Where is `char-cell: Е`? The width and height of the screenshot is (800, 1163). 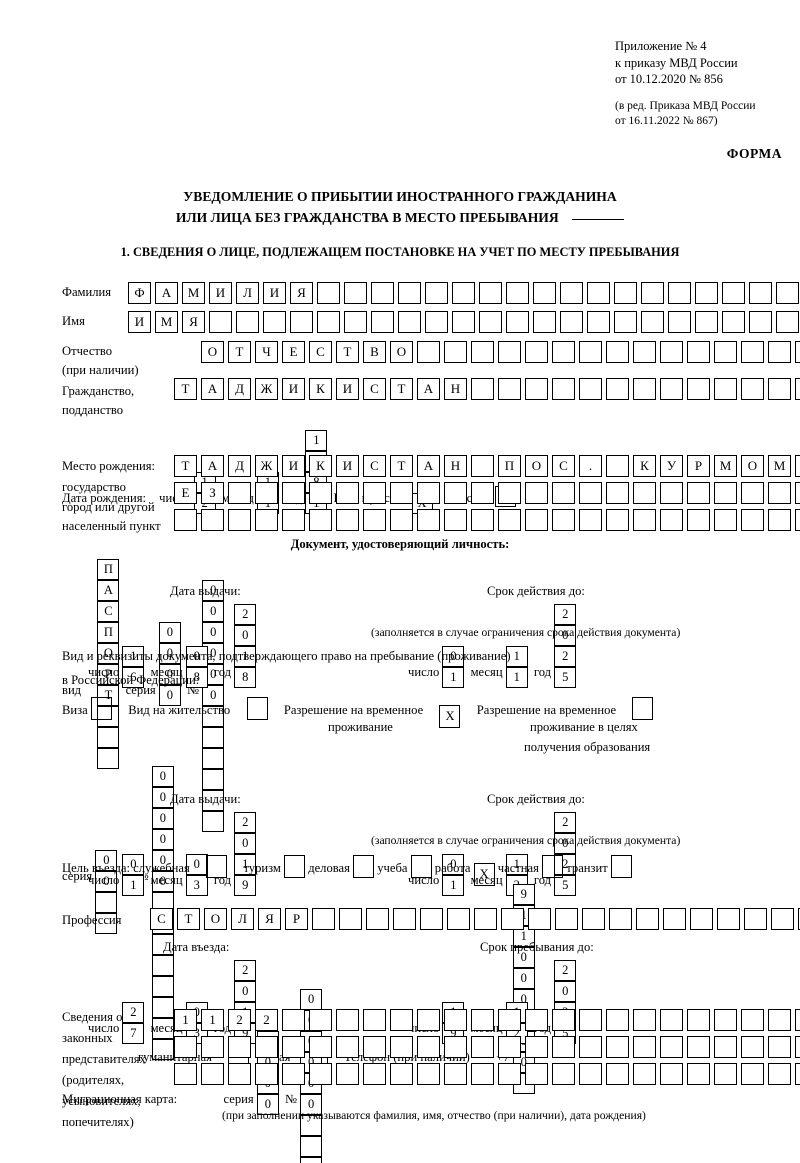
char-cell: Е is located at coordinates (185, 493).